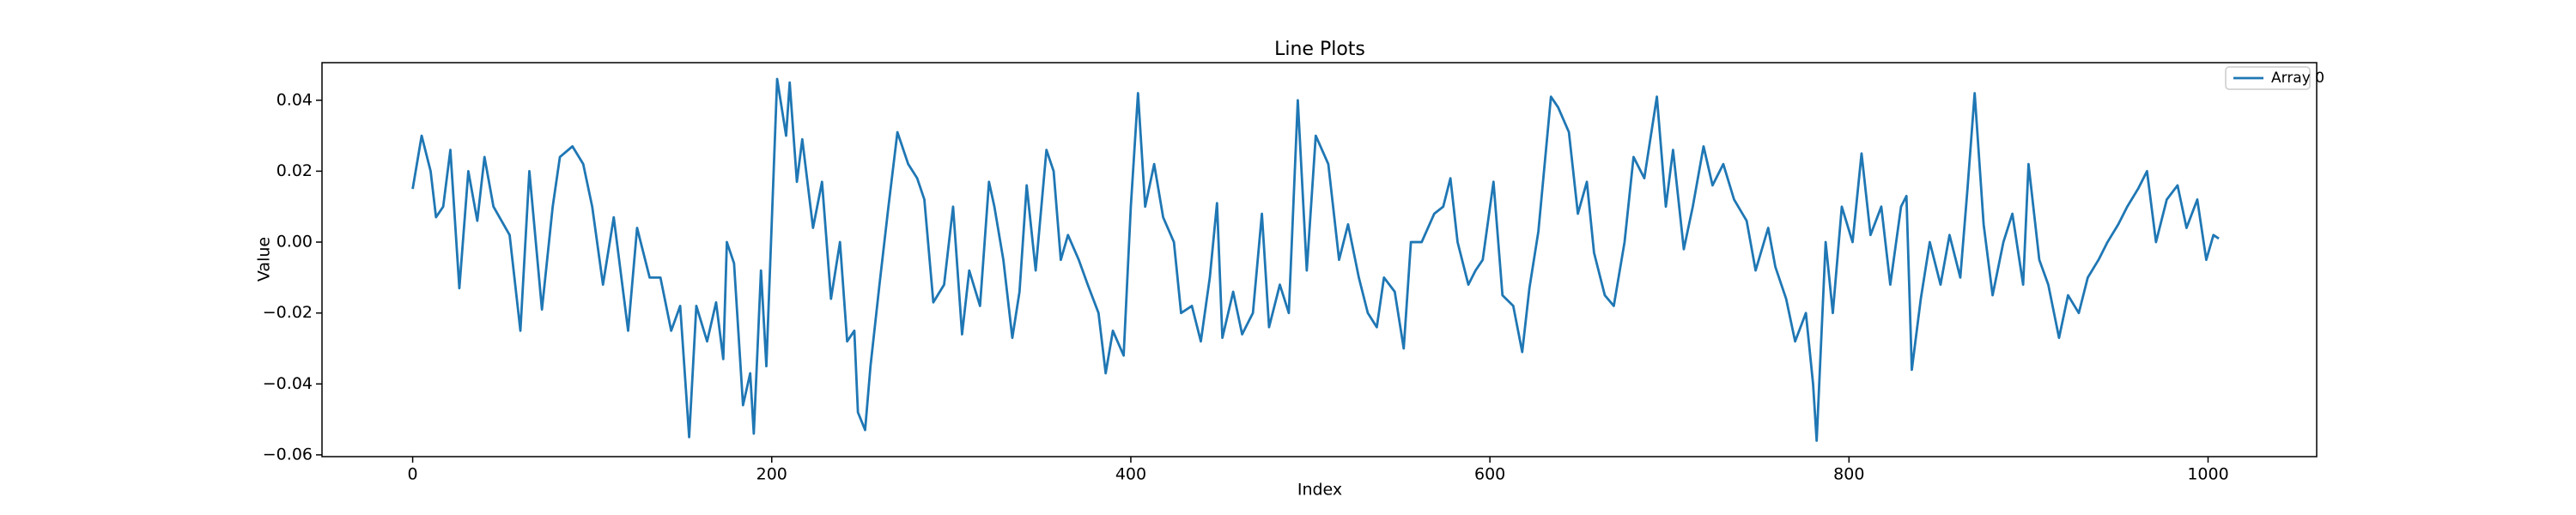  I want to click on y-axis-label: Value, so click(264, 259).